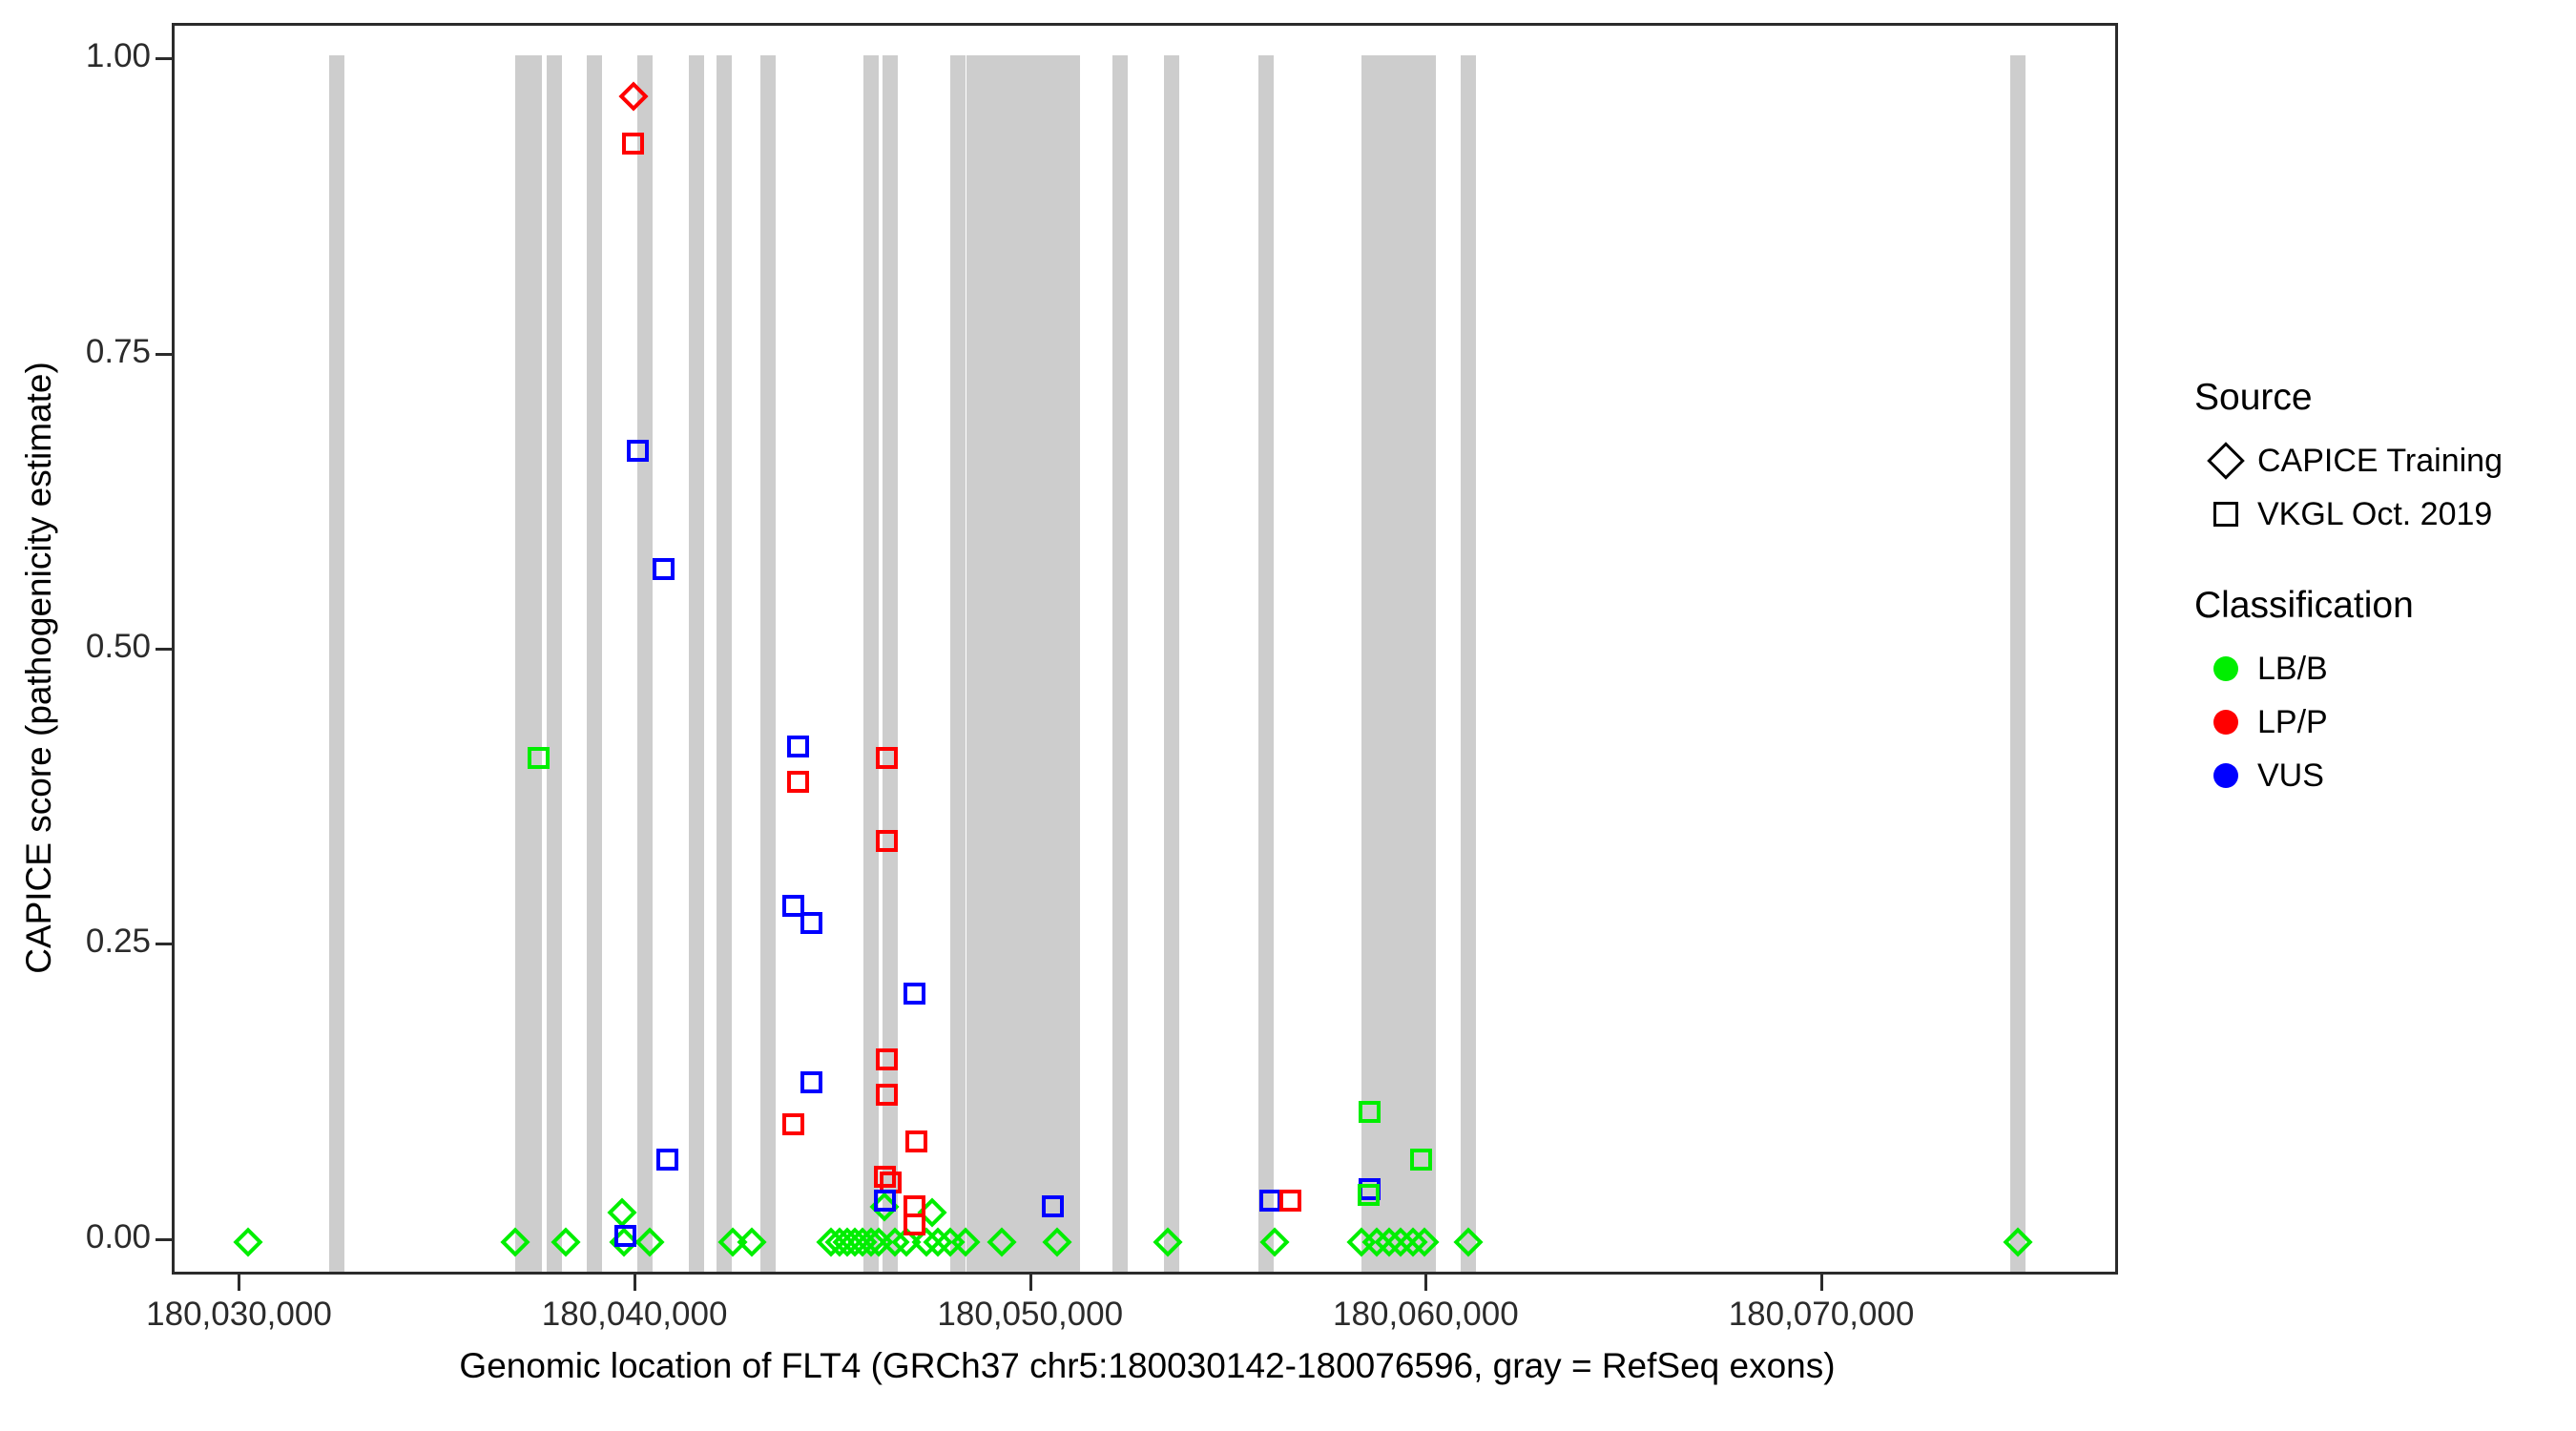  Describe the element at coordinates (2292, 668) in the screenshot. I see `legend-item-label: LB/B` at that location.